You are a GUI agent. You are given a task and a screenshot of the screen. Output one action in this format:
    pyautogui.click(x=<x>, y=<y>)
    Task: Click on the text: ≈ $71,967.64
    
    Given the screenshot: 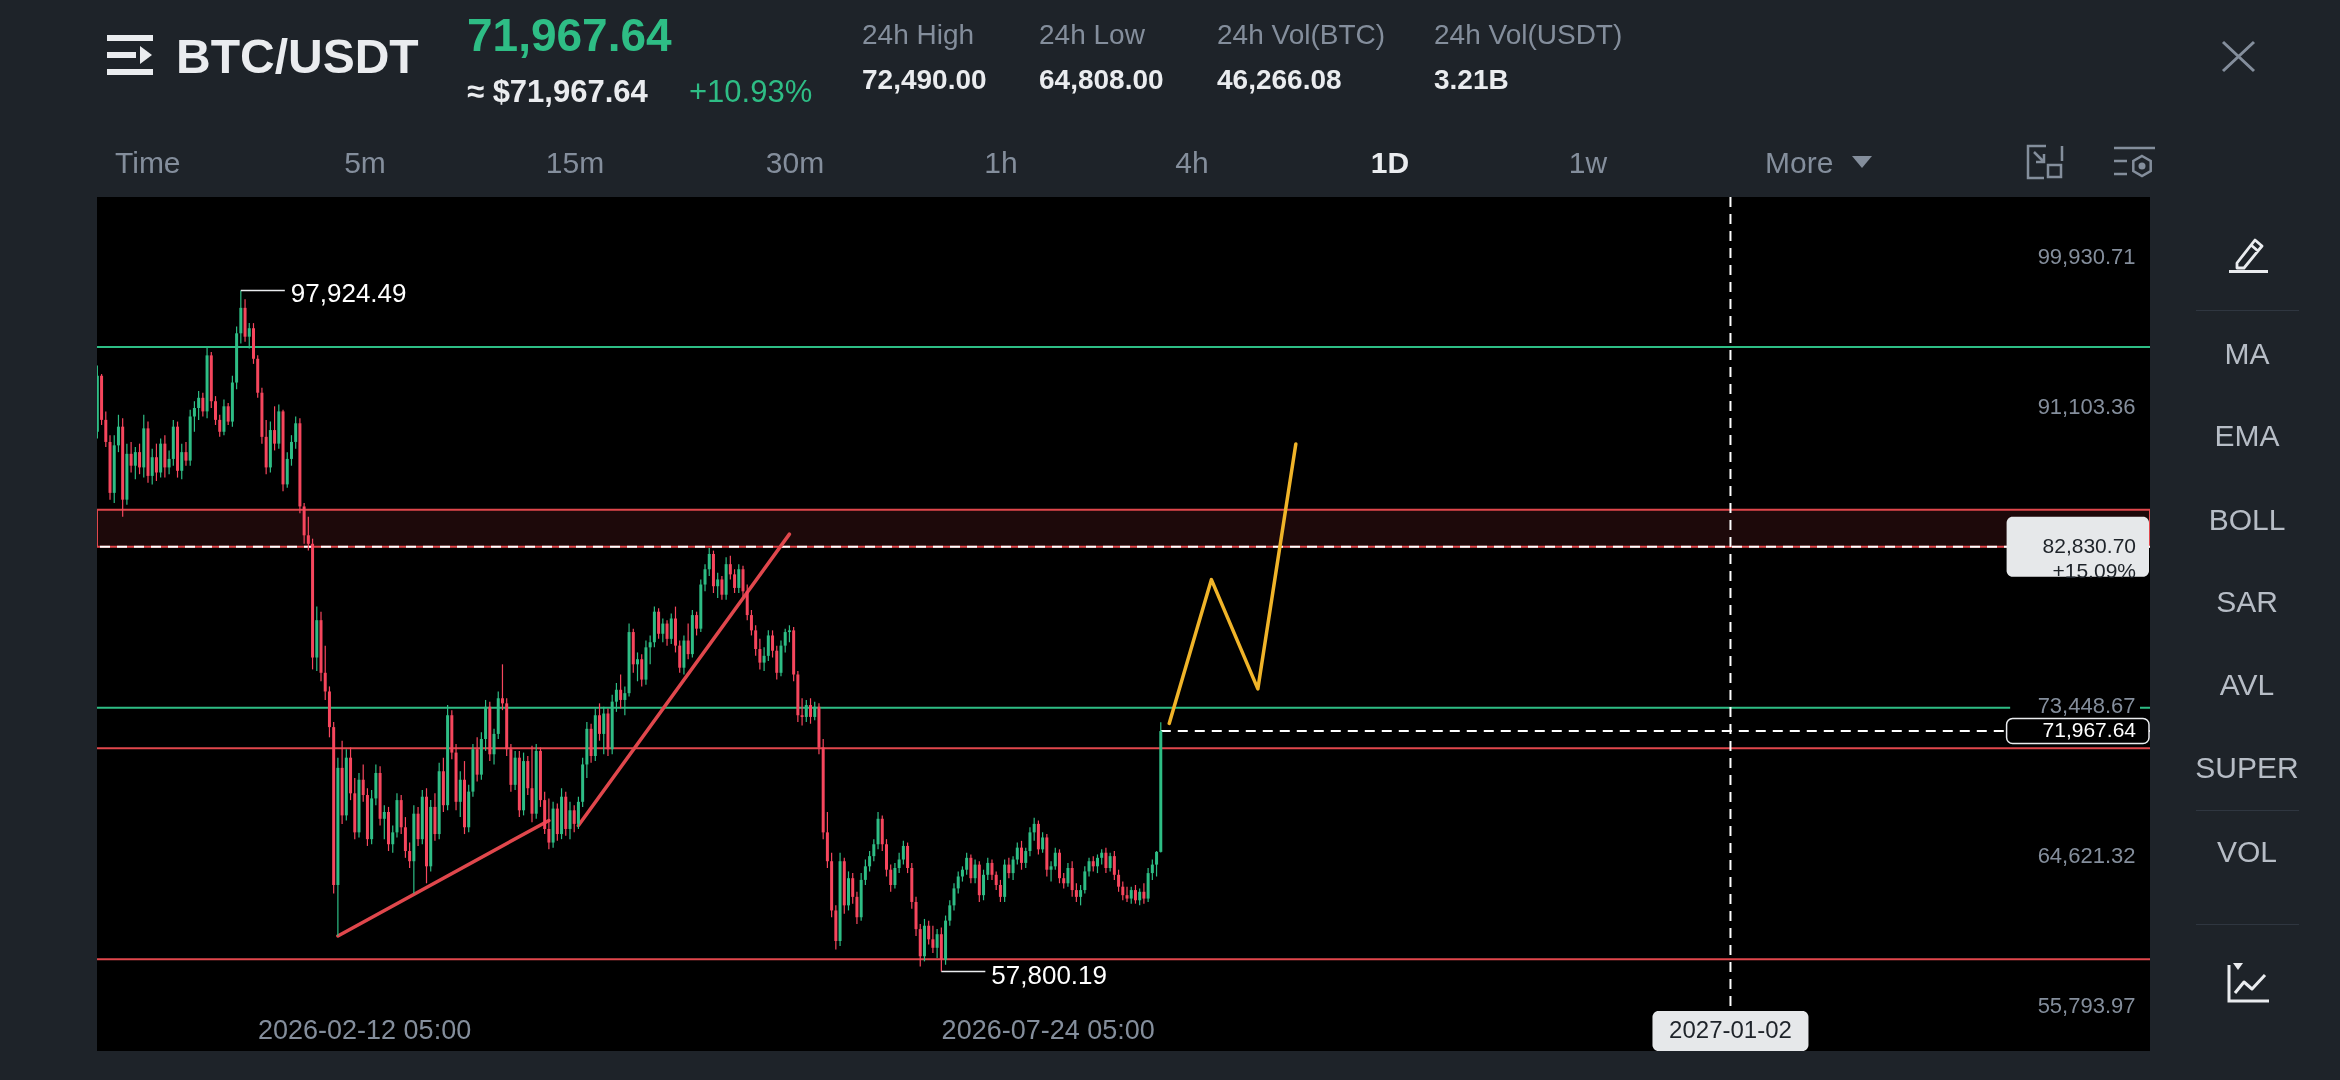 What is the action you would take?
    pyautogui.click(x=557, y=91)
    